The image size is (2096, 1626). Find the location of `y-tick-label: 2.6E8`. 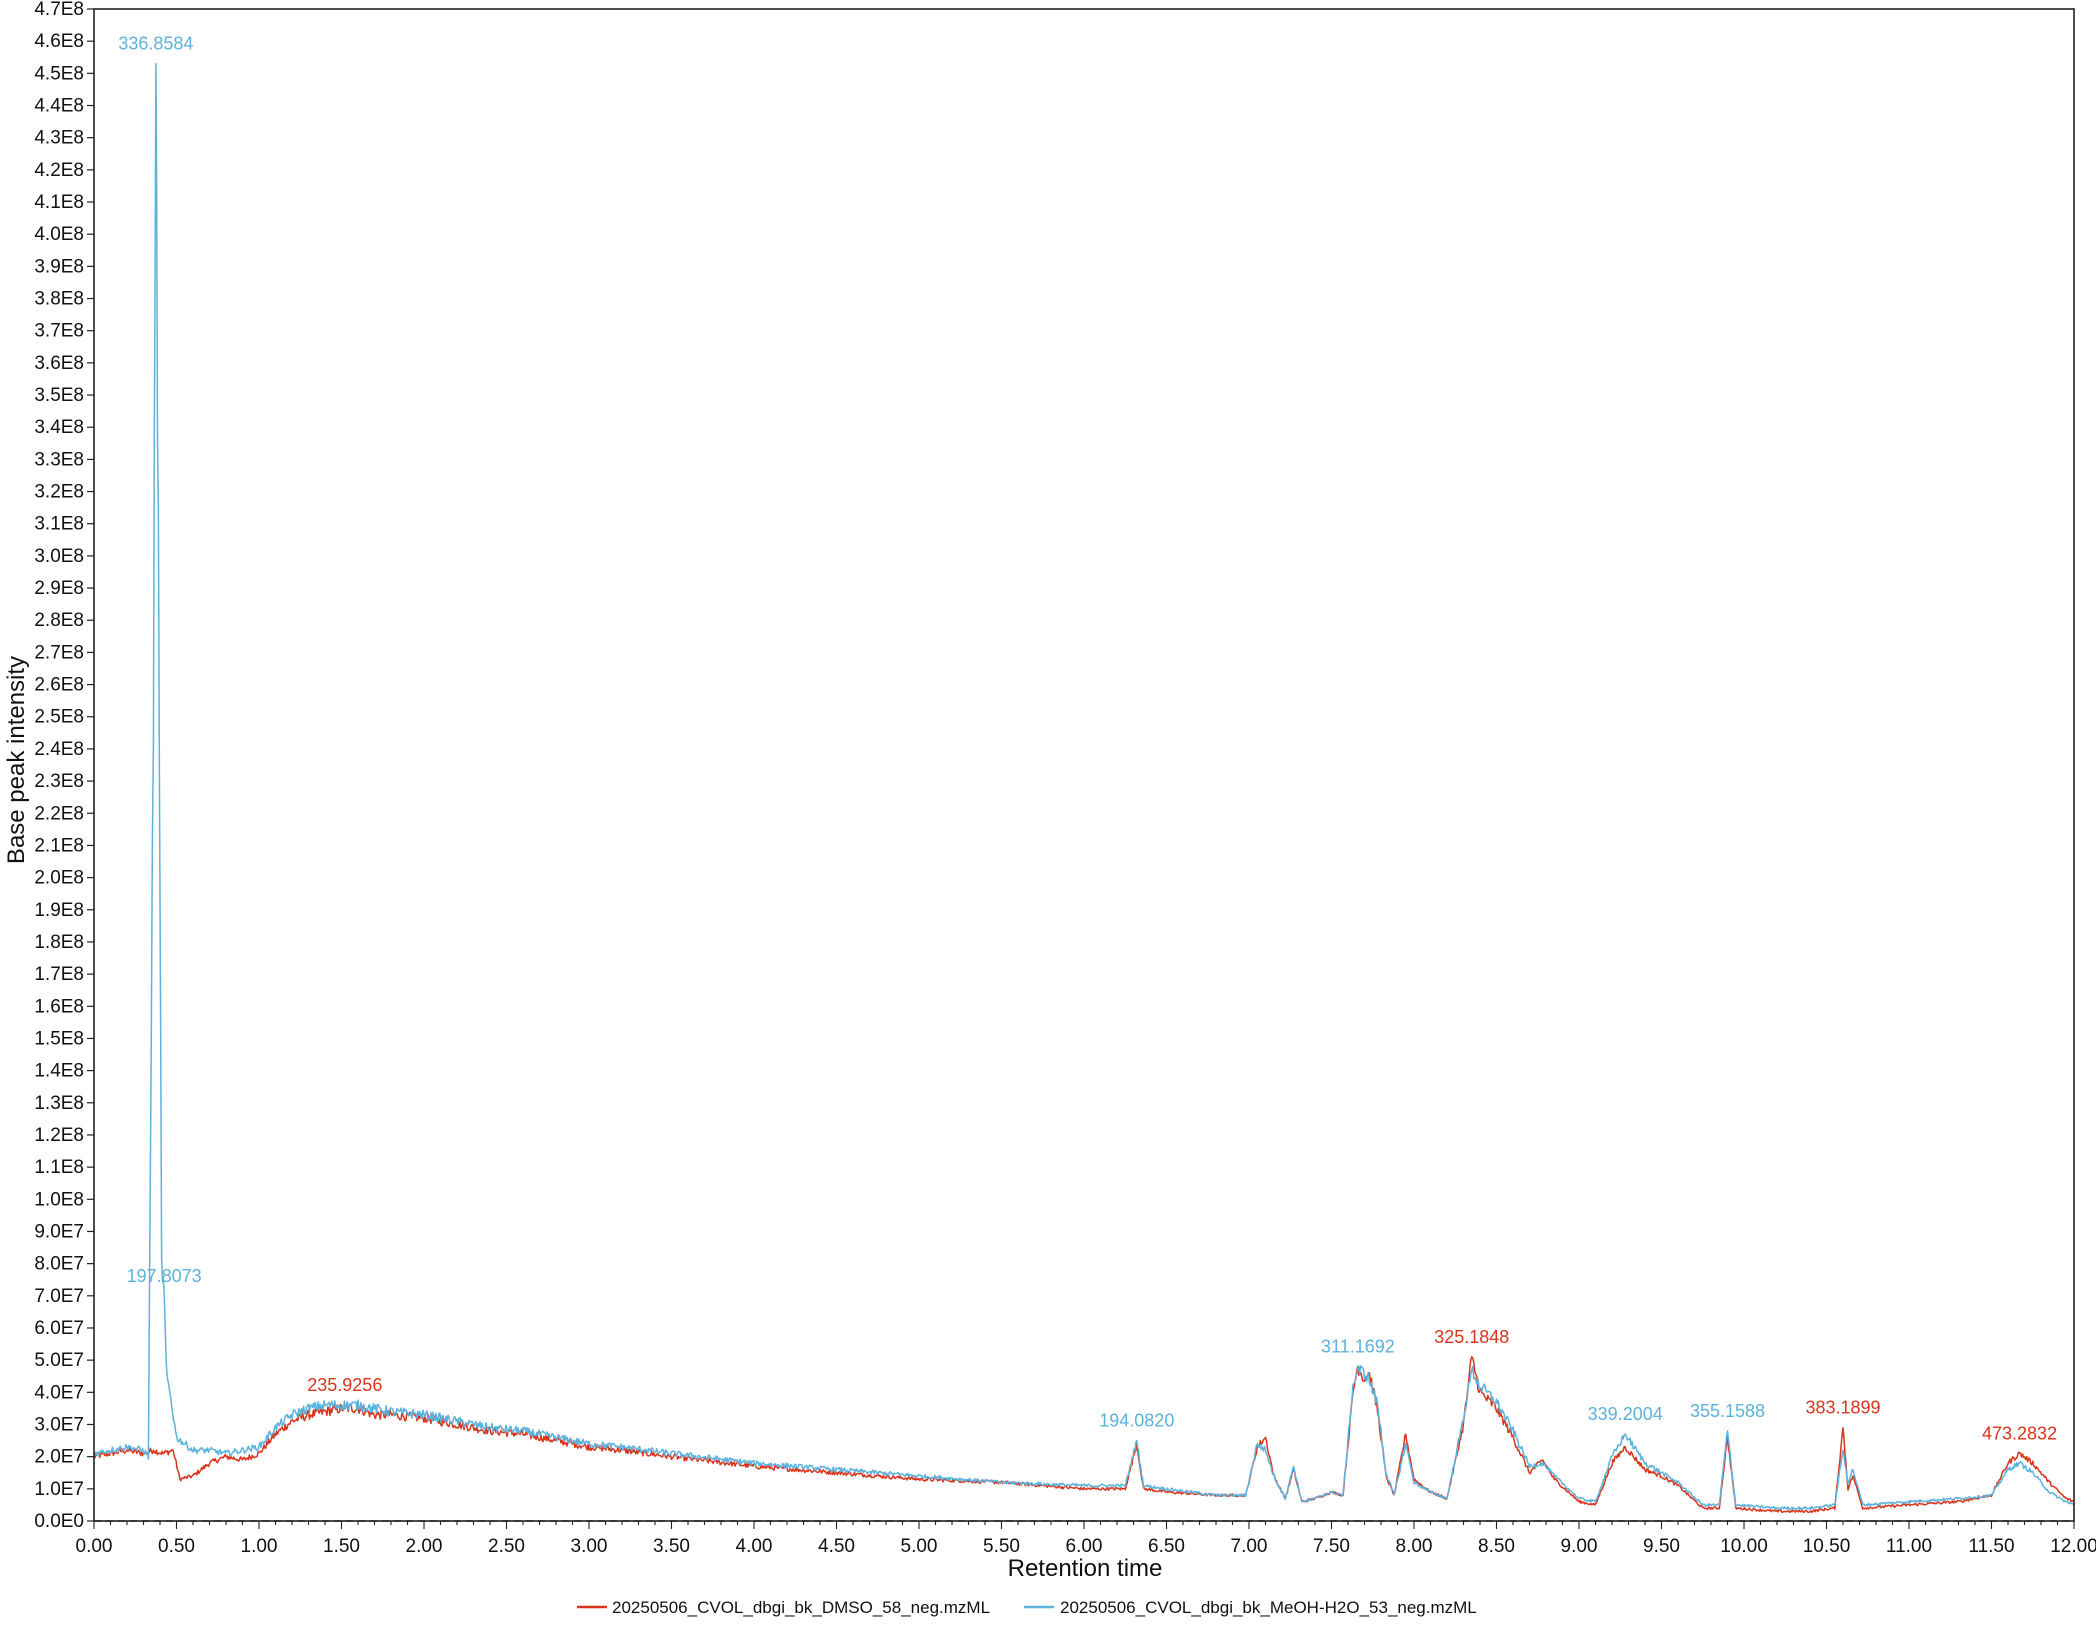

y-tick-label: 2.6E8 is located at coordinates (59, 685).